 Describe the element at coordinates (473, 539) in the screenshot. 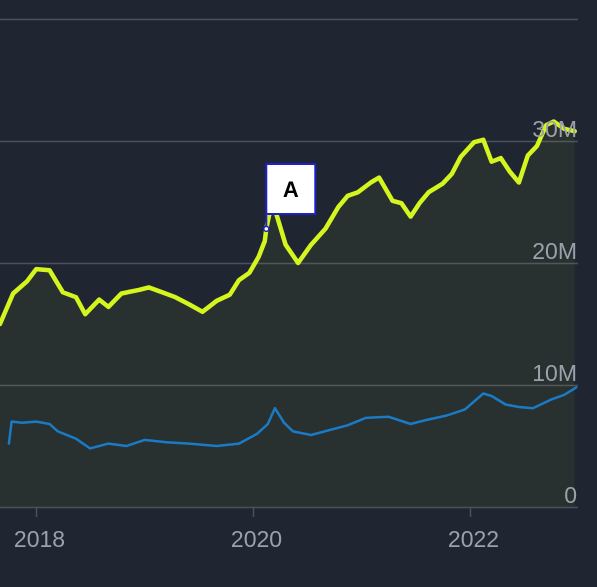

I see `x-tick-label-2: 2022` at that location.